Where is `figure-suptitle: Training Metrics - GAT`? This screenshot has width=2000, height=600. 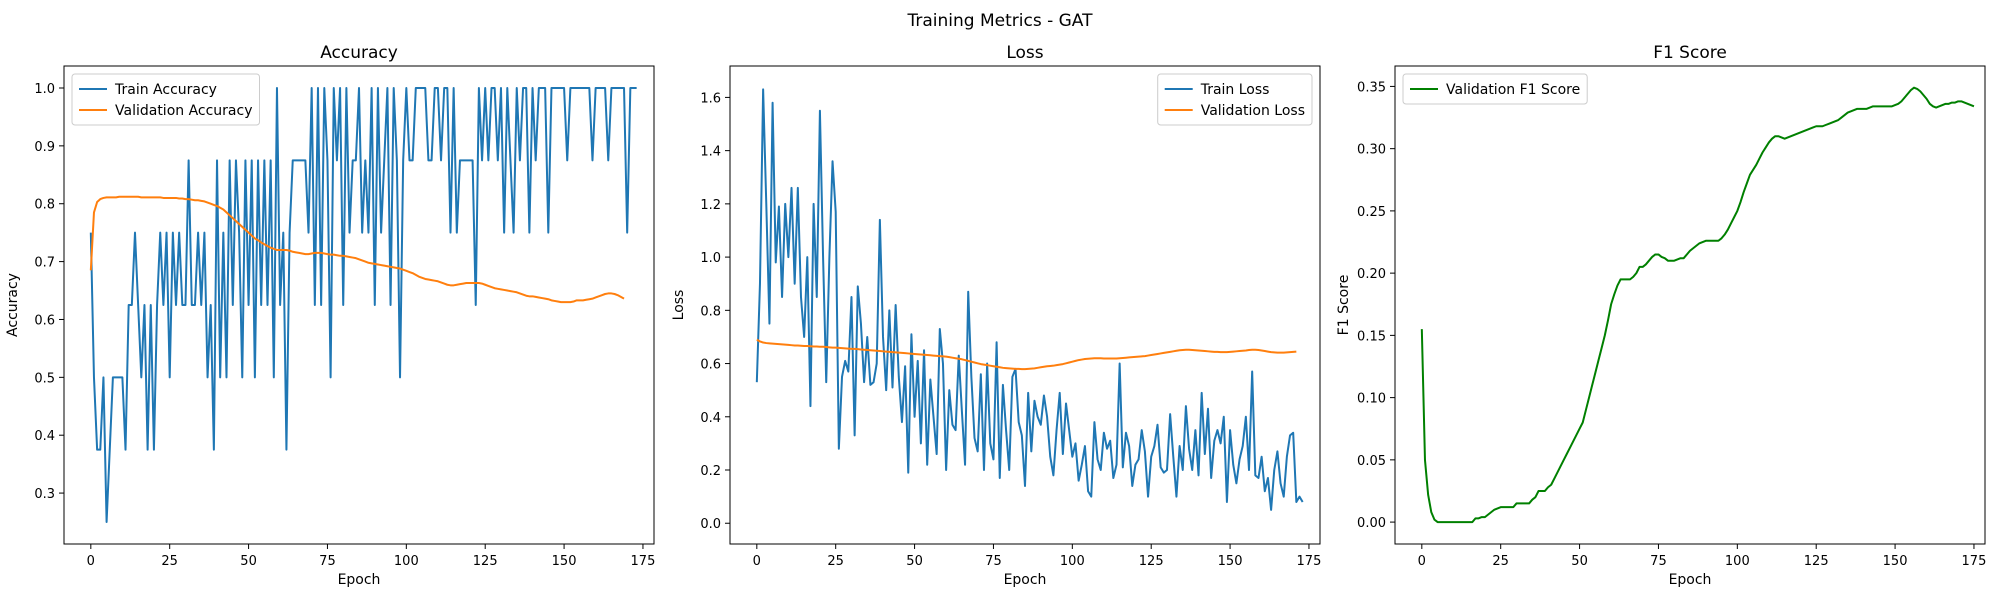 figure-suptitle: Training Metrics - GAT is located at coordinates (1000, 21).